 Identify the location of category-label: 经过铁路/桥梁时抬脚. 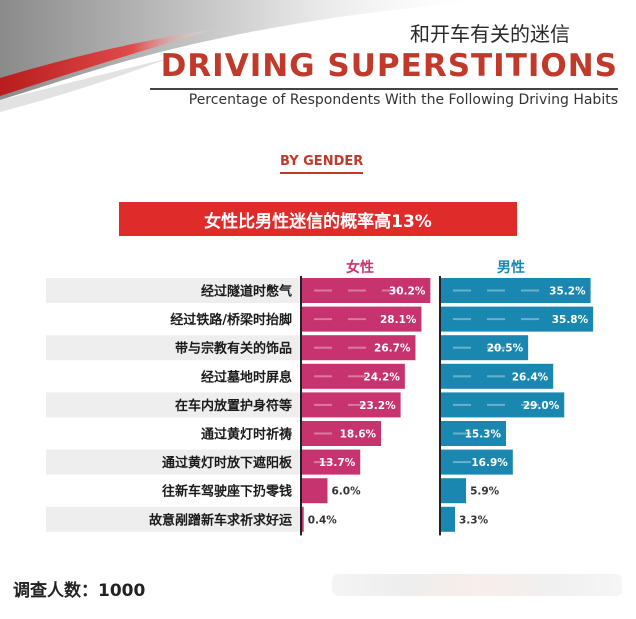
(231, 320).